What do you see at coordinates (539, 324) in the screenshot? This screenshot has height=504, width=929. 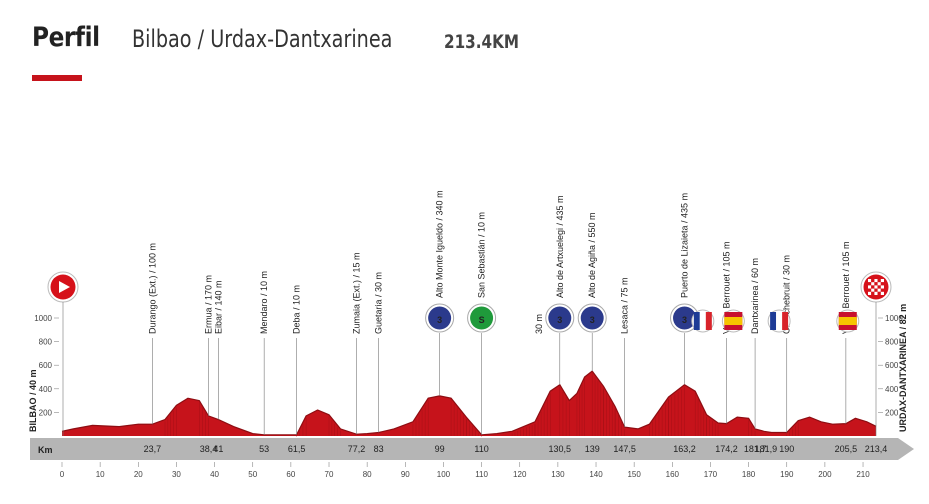 I see `peak-side-label: 30 m` at bounding box center [539, 324].